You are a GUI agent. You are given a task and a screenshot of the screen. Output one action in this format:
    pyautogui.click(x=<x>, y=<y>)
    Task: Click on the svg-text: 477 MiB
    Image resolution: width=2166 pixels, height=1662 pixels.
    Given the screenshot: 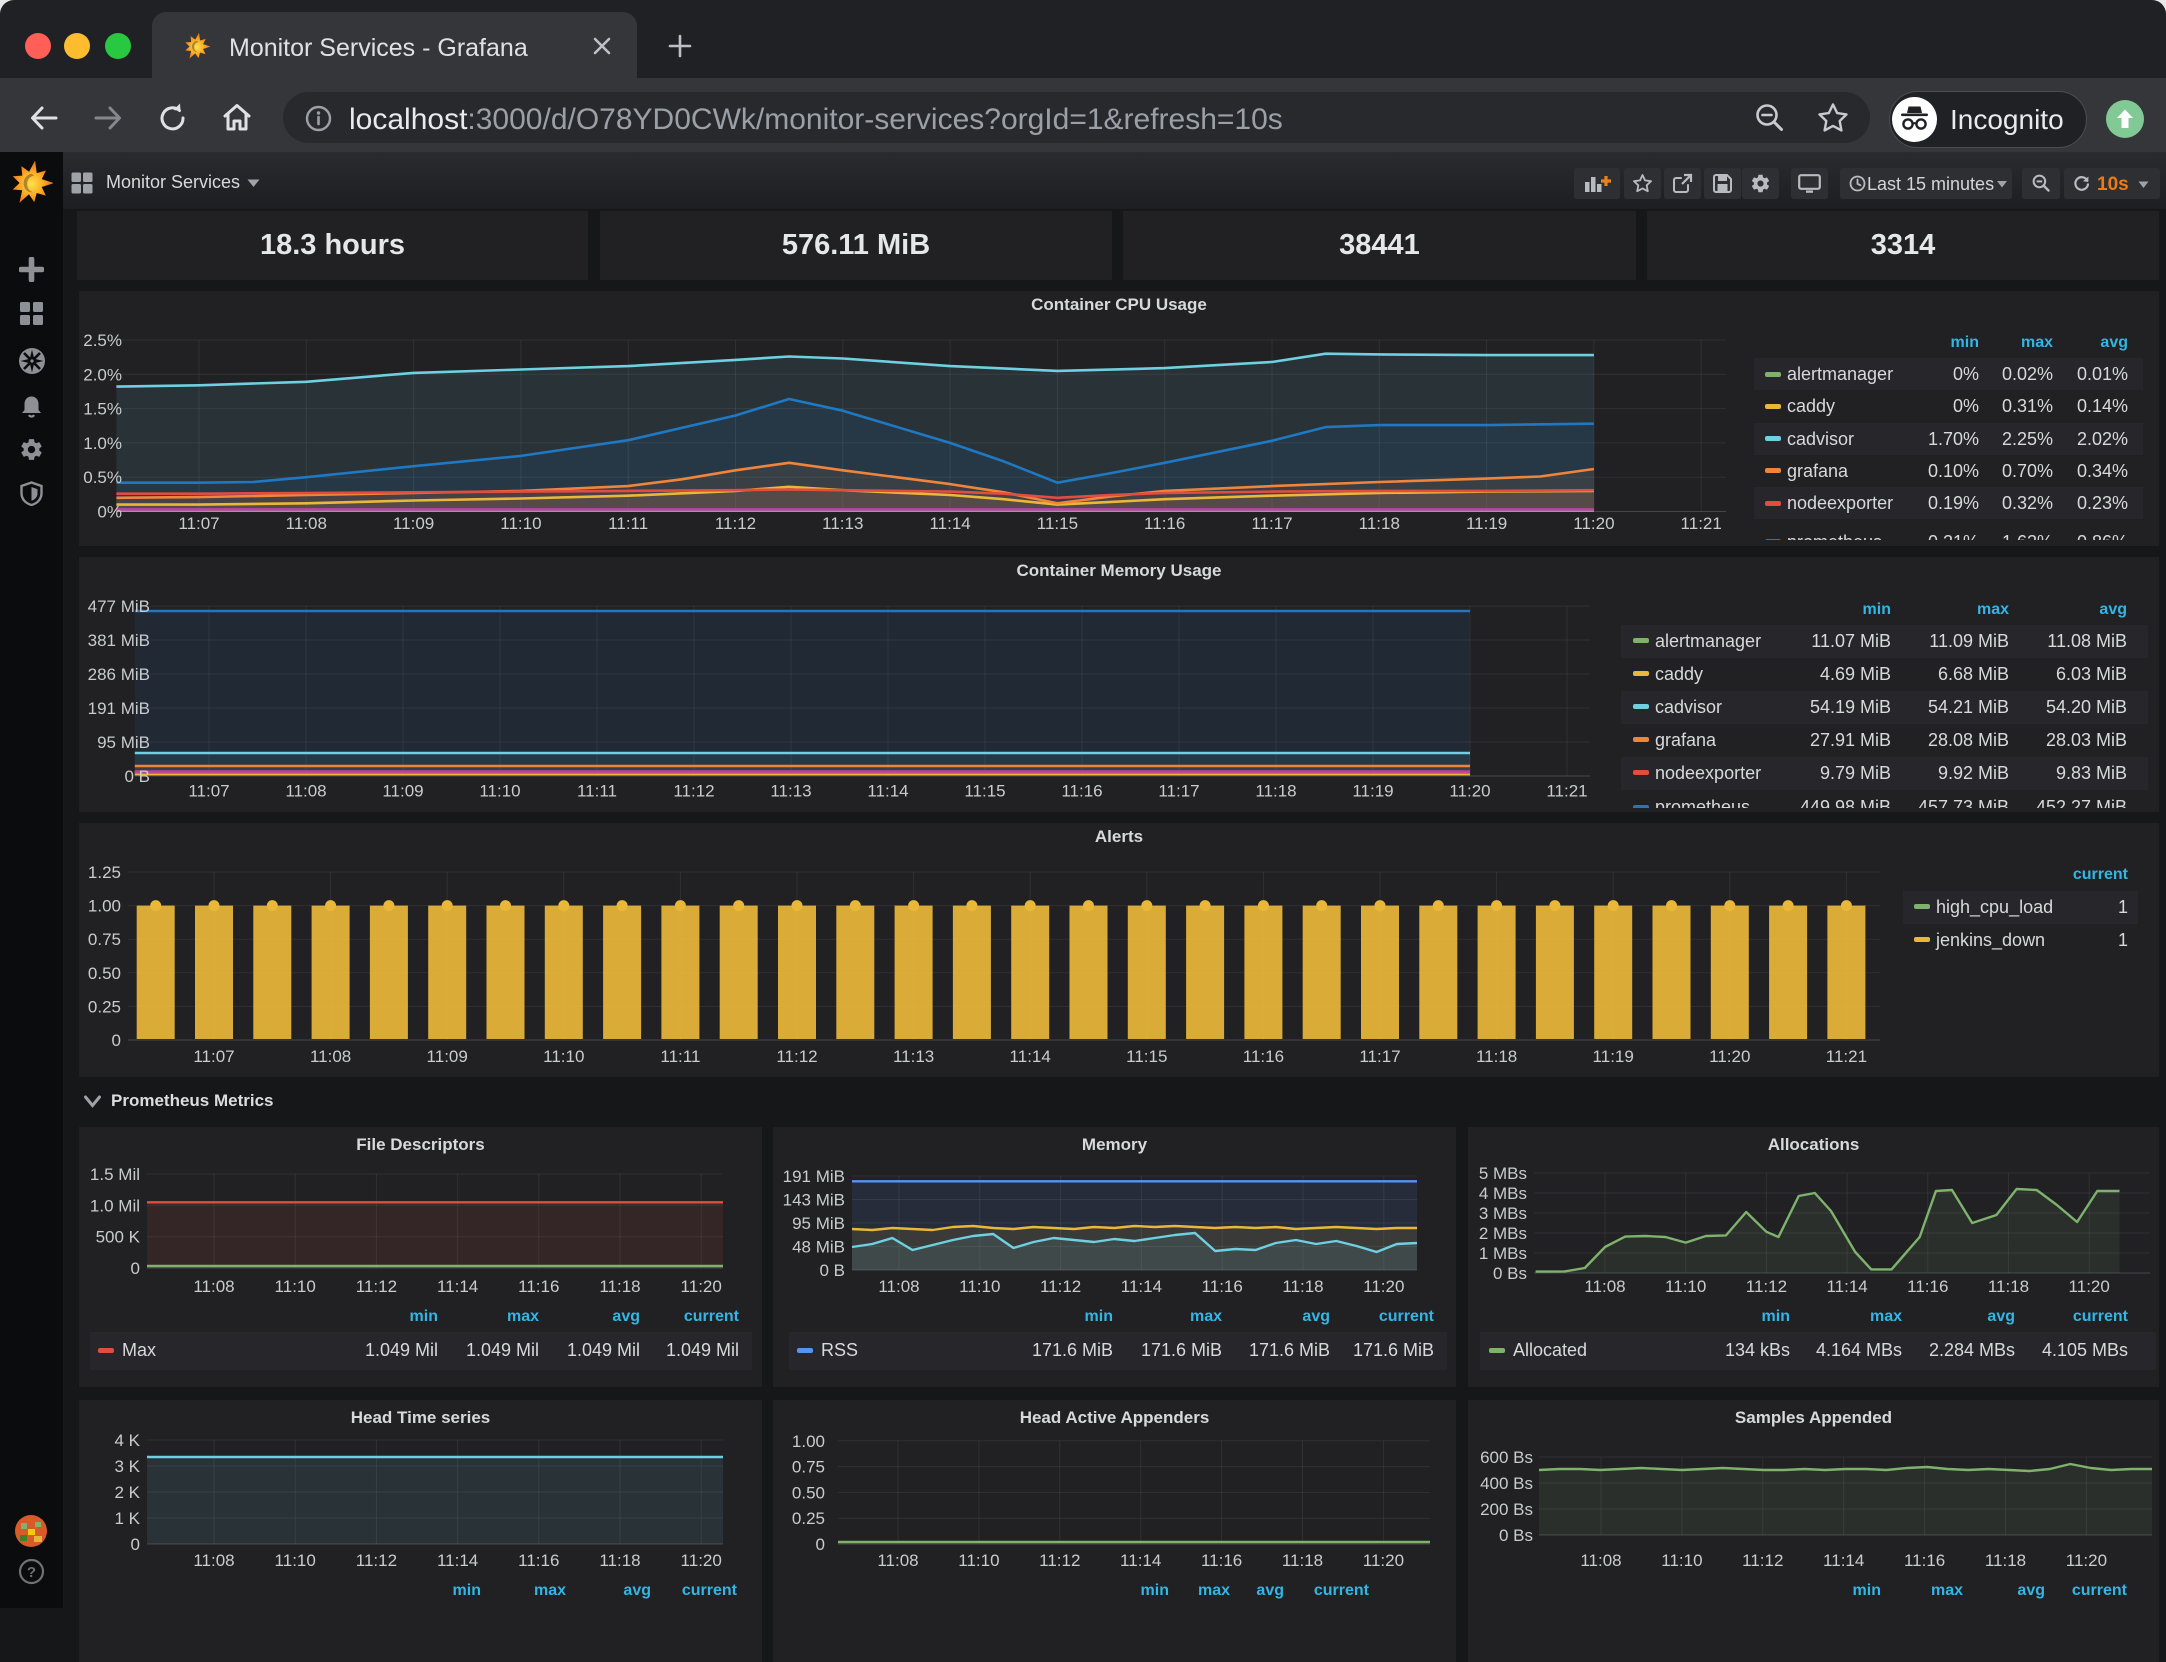 What is the action you would take?
    pyautogui.click(x=119, y=606)
    